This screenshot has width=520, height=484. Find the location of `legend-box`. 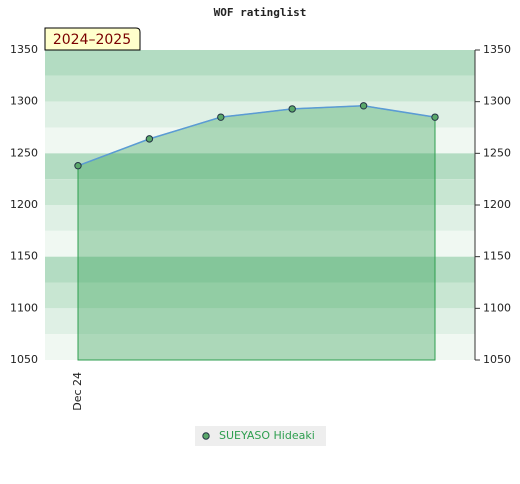

legend-box is located at coordinates (260, 436).